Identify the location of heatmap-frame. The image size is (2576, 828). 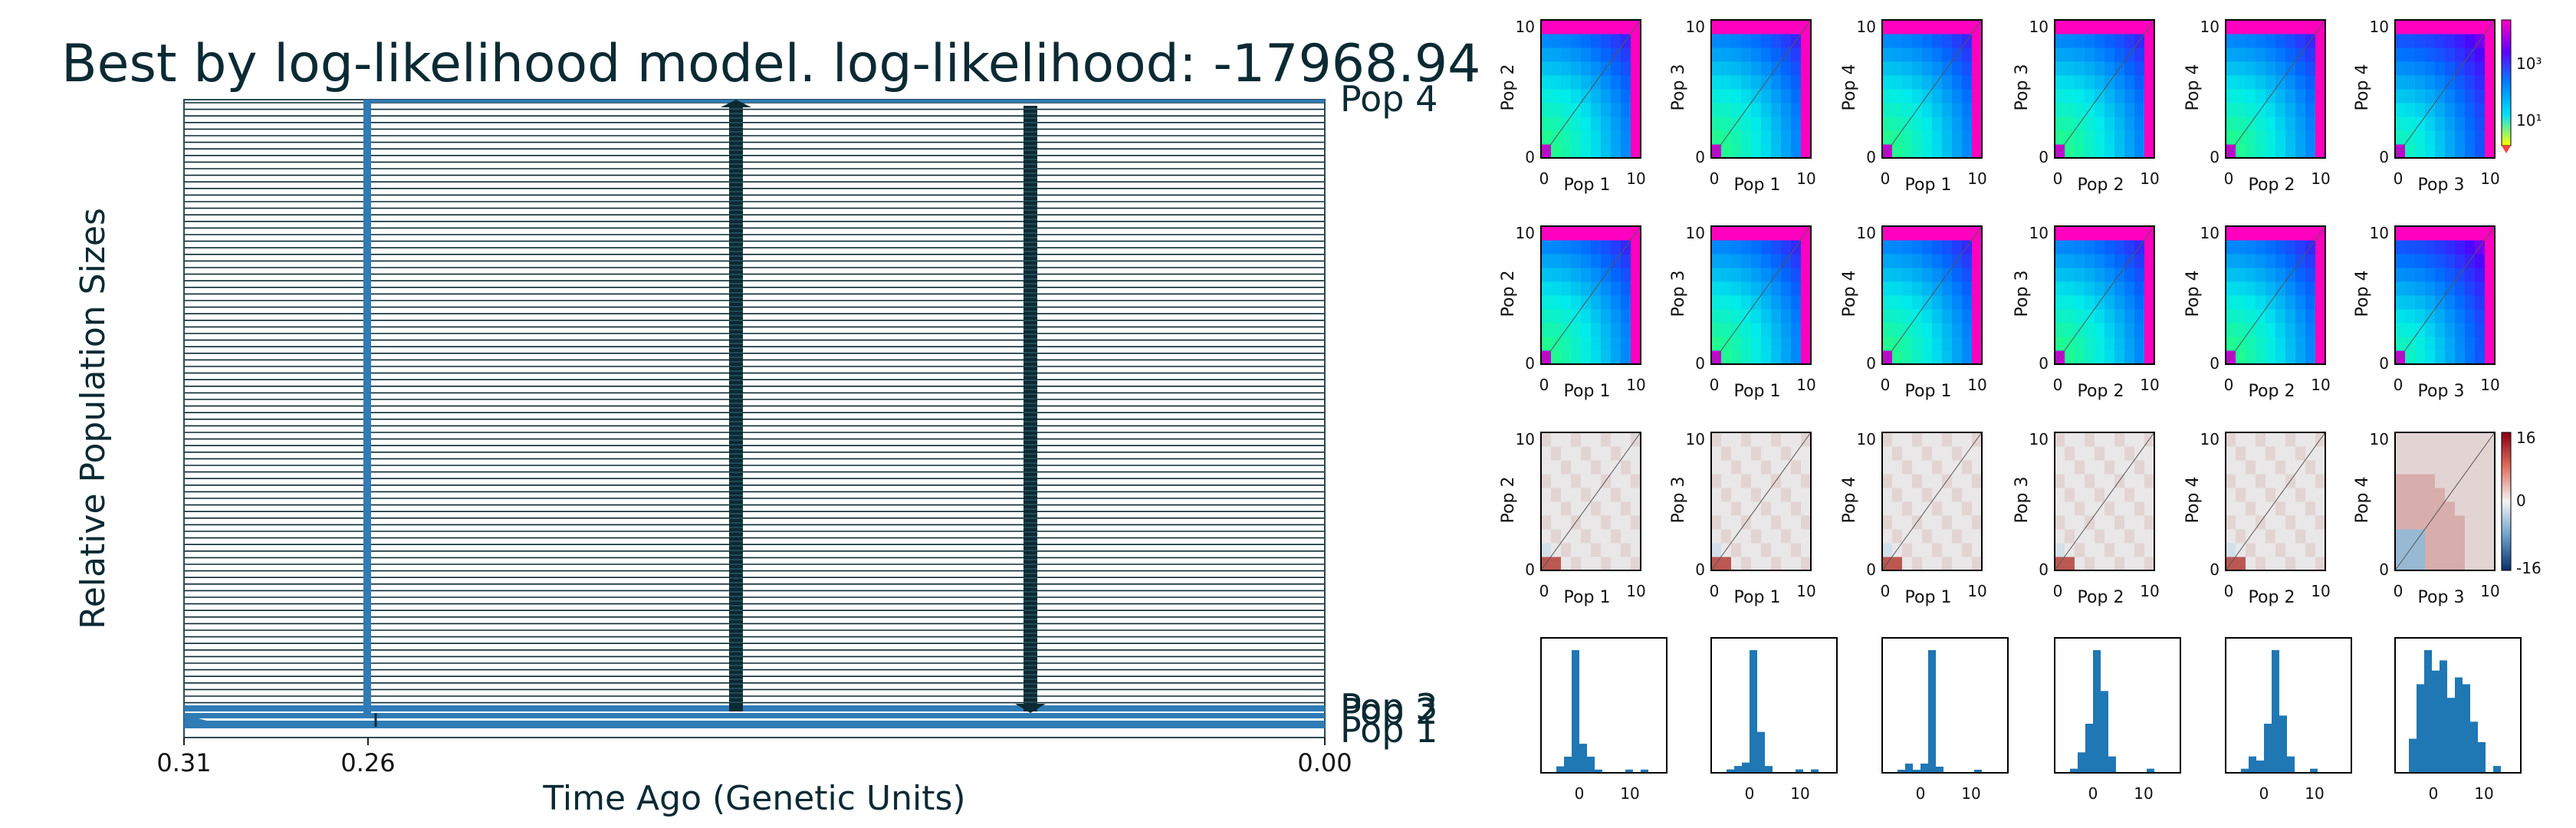
(2275, 89).